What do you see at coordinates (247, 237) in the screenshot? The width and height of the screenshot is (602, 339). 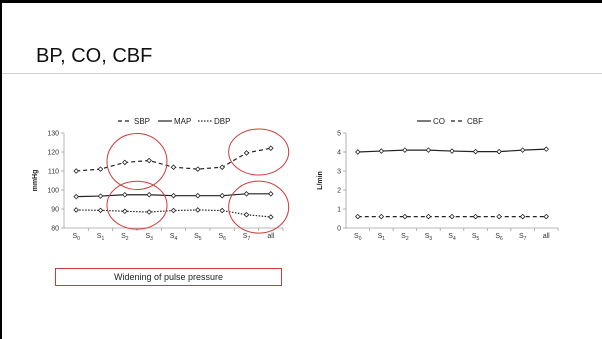 I see `x-tick-label: S7` at bounding box center [247, 237].